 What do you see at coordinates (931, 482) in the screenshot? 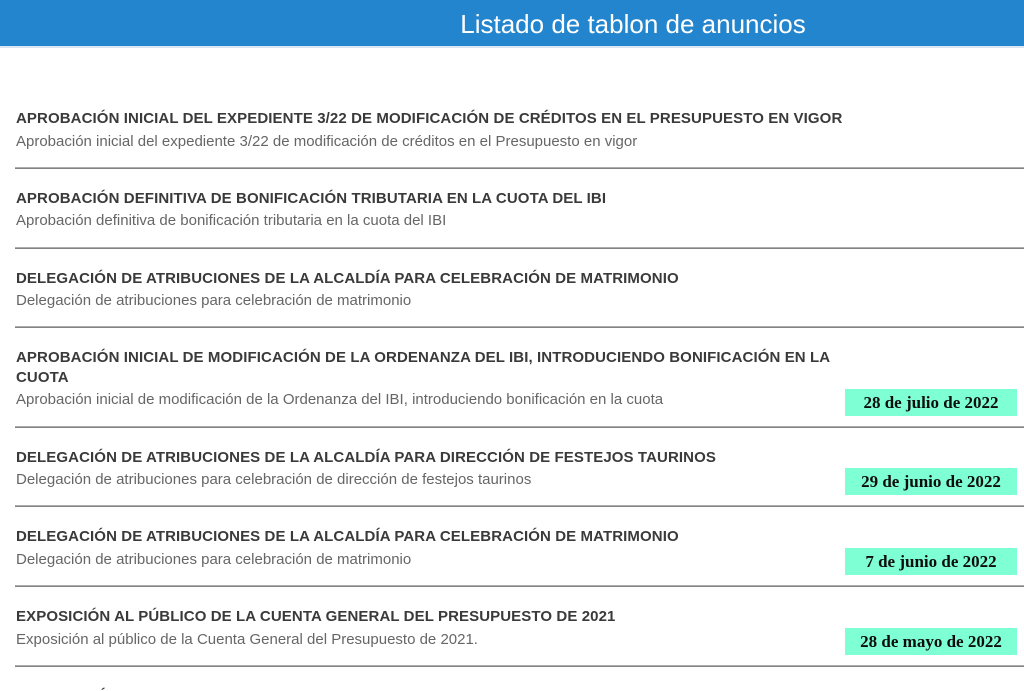
I see `announcement-date-badge: 29 de junio de 2022` at bounding box center [931, 482].